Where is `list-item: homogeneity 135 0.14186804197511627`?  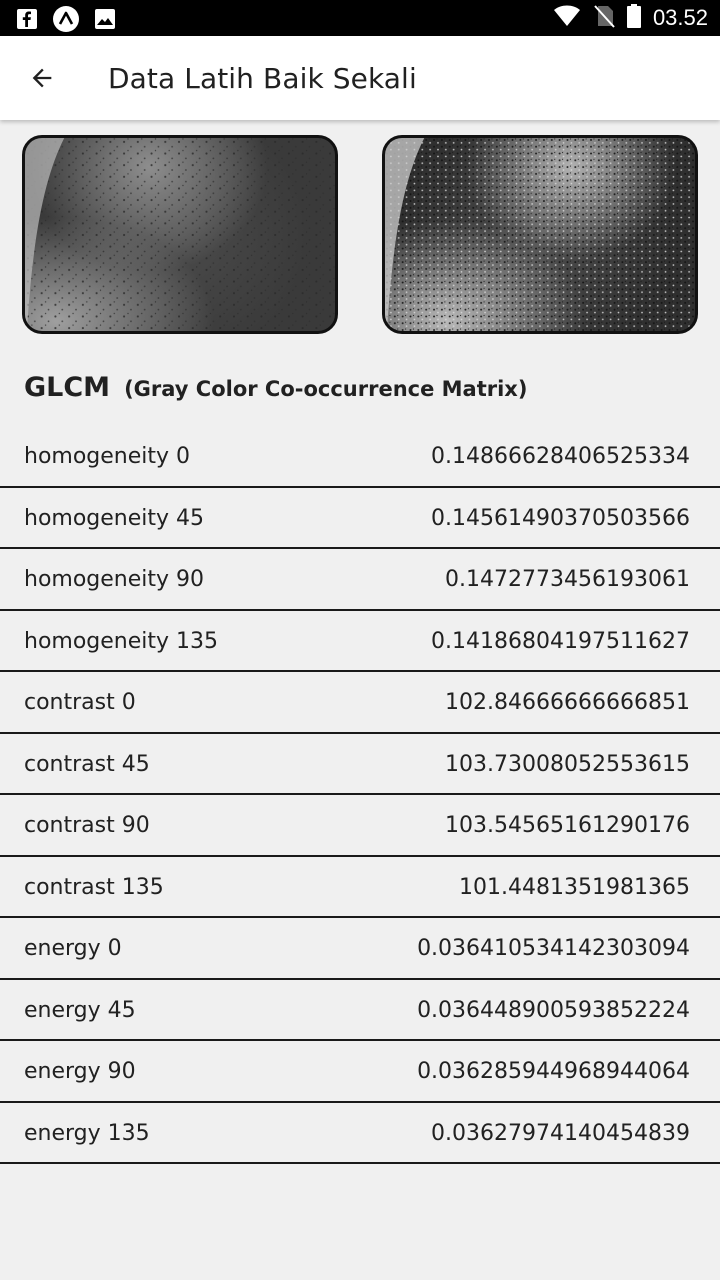 list-item: homogeneity 135 0.14186804197511627 is located at coordinates (360, 641).